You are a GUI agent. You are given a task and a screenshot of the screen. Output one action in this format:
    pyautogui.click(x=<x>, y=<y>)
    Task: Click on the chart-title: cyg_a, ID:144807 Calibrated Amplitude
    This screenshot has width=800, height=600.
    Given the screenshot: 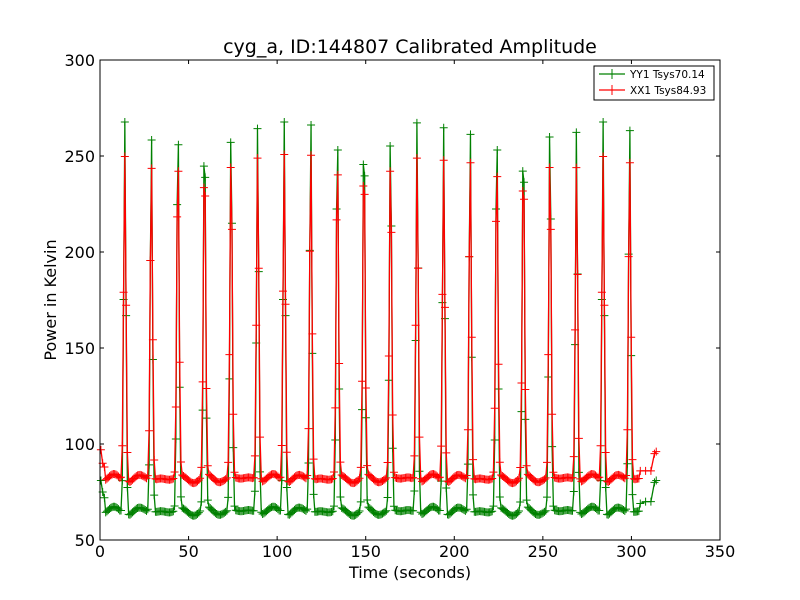 What is the action you would take?
    pyautogui.click(x=410, y=47)
    